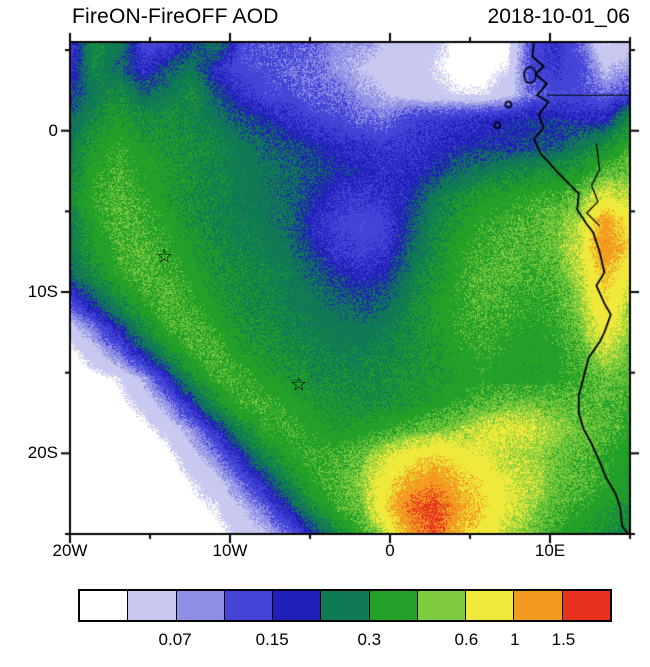 The image size is (650, 667). What do you see at coordinates (175, 639) in the screenshot?
I see `colorbar-tick-label: 0.07` at bounding box center [175, 639].